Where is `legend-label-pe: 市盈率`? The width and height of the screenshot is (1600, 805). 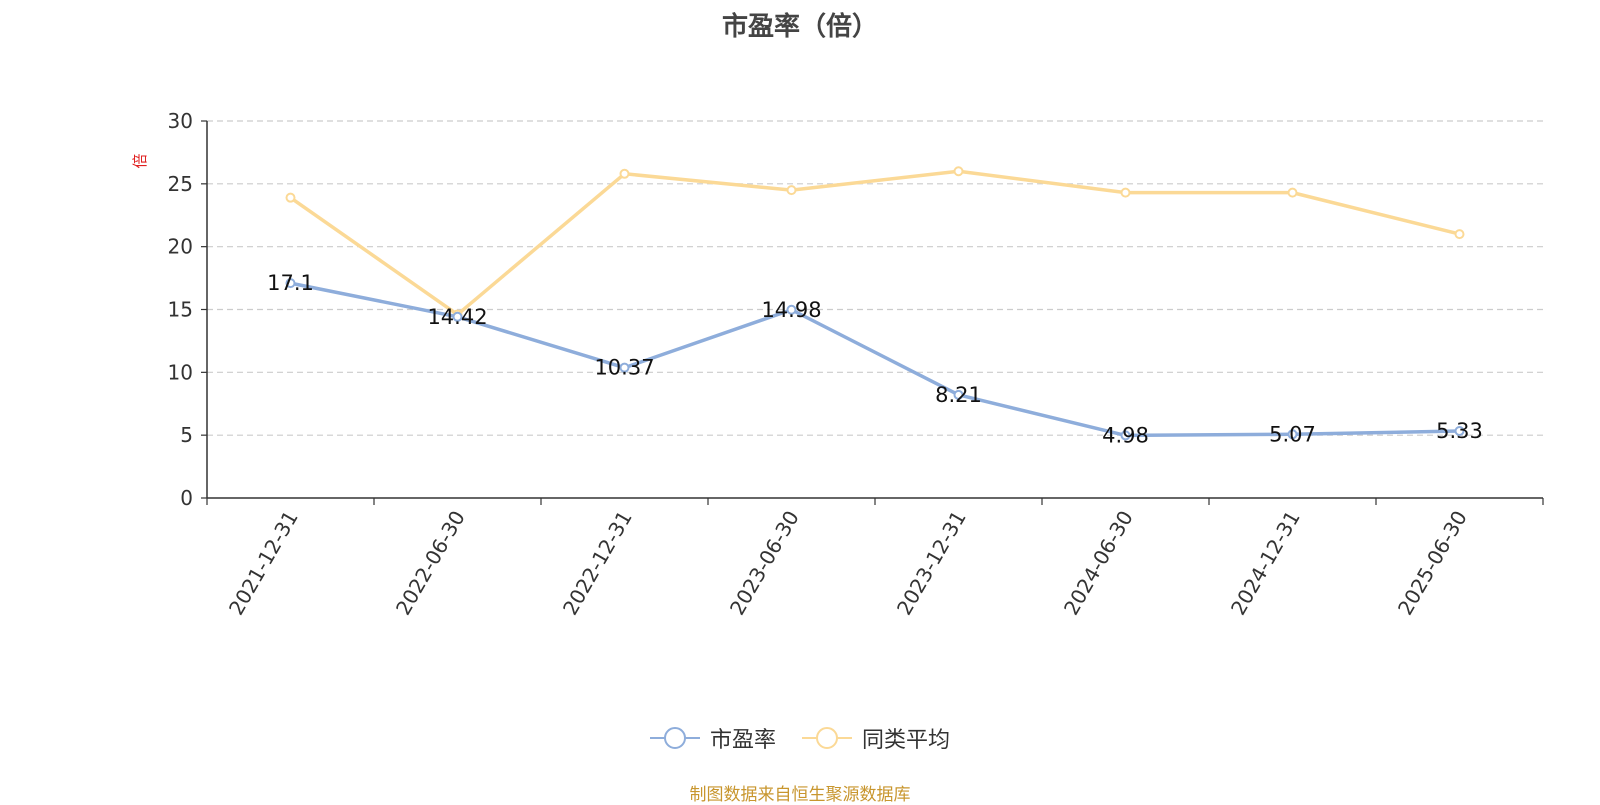 legend-label-pe: 市盈率 is located at coordinates (742, 740).